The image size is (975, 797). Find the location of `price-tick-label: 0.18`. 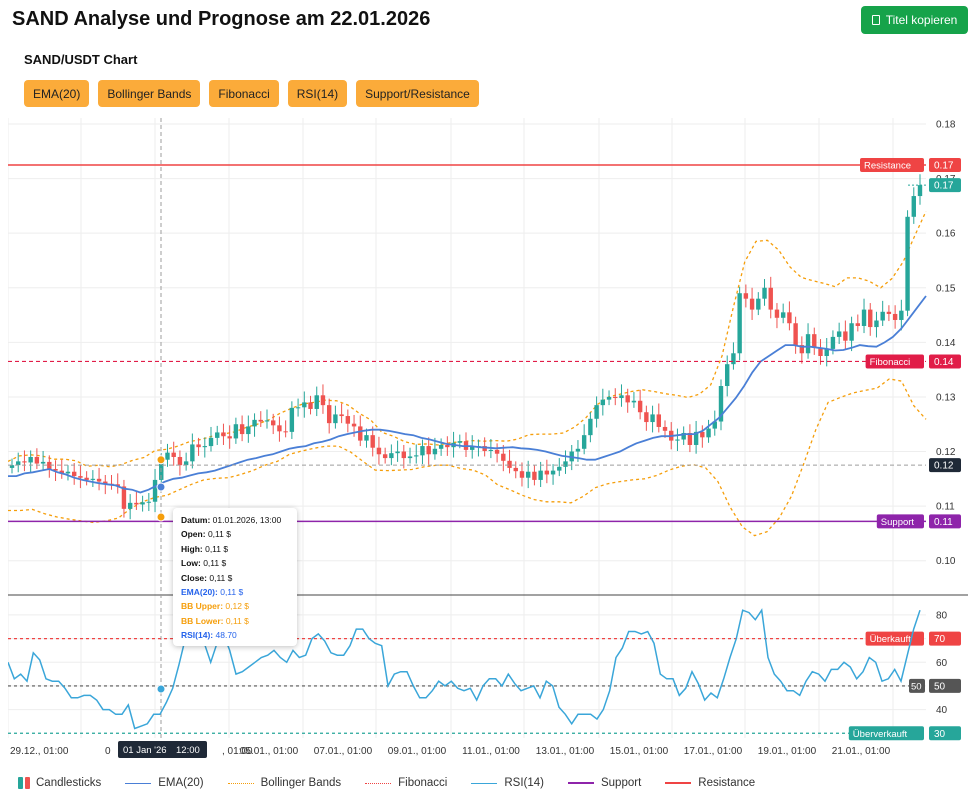

price-tick-label: 0.18 is located at coordinates (946, 125).